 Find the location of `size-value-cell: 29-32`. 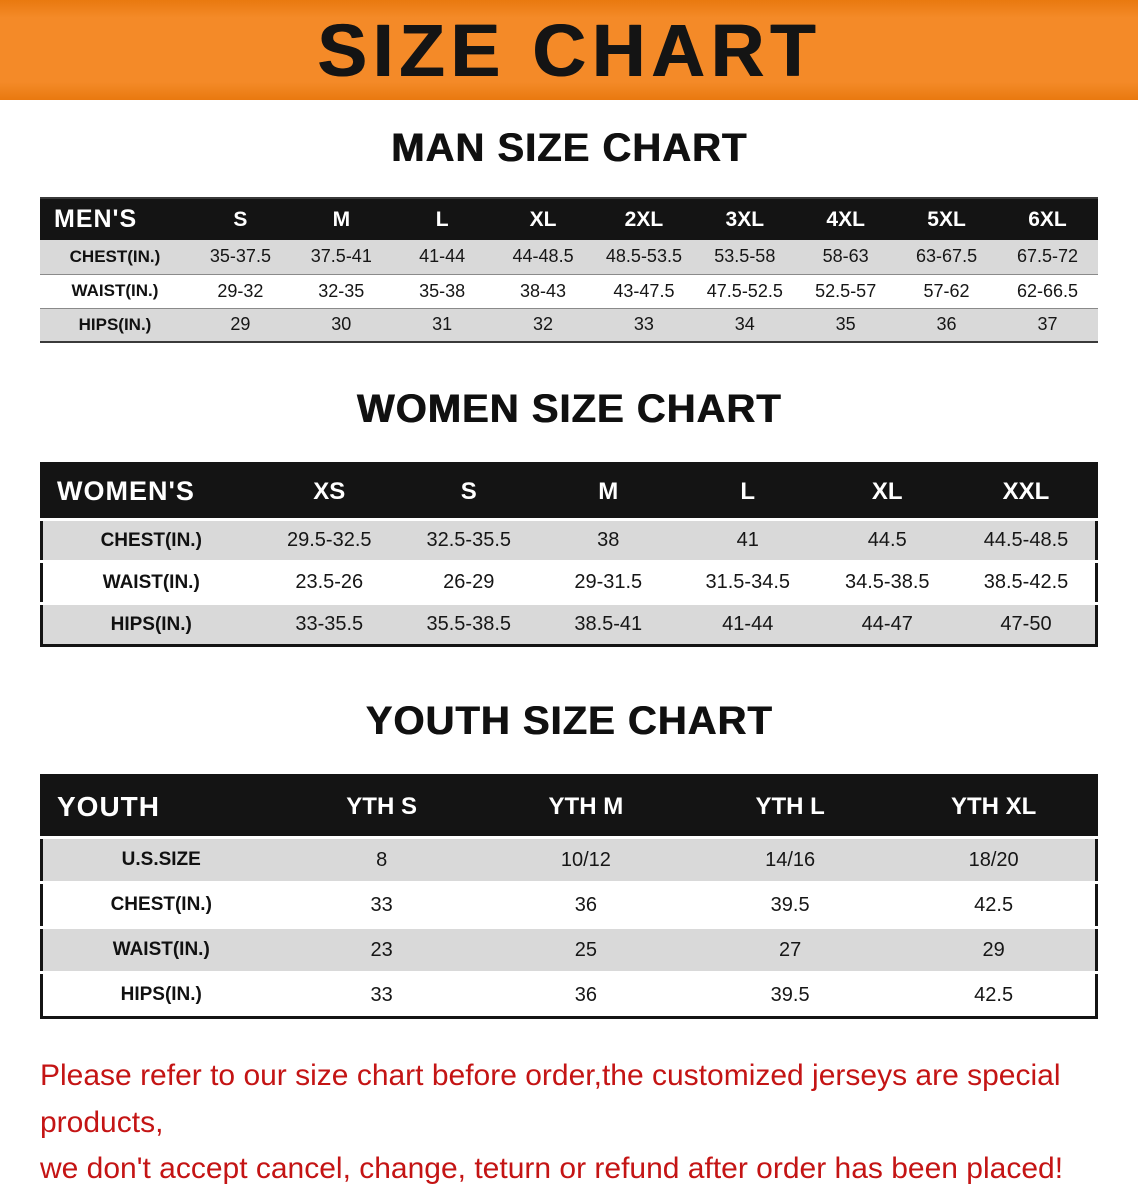

size-value-cell: 29-32 is located at coordinates (240, 290).